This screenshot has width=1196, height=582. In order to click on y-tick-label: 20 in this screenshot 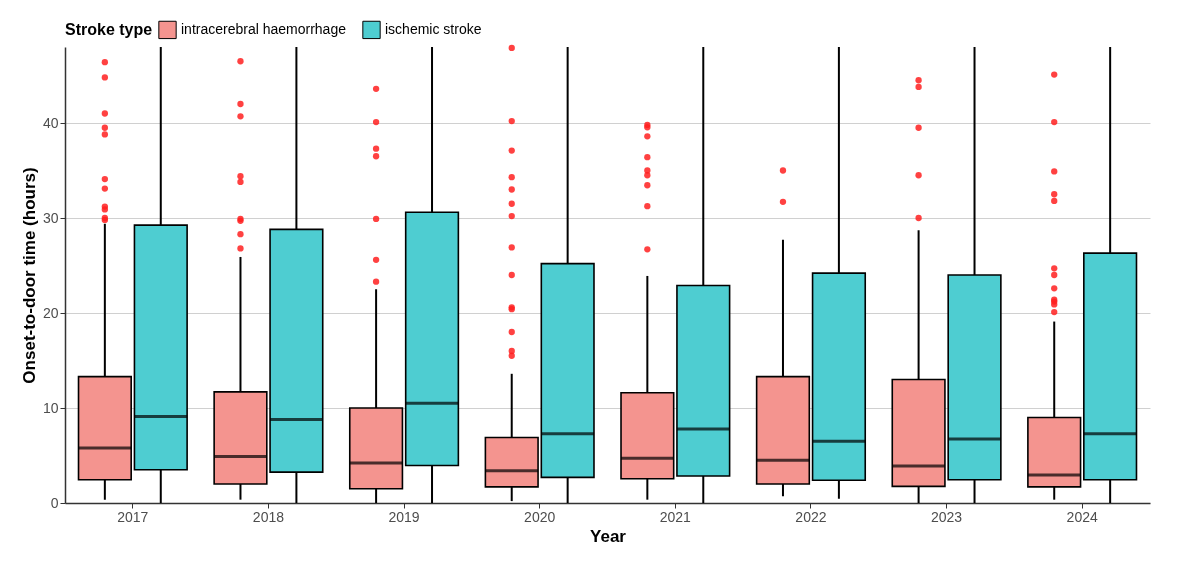, I will do `click(50, 312)`.